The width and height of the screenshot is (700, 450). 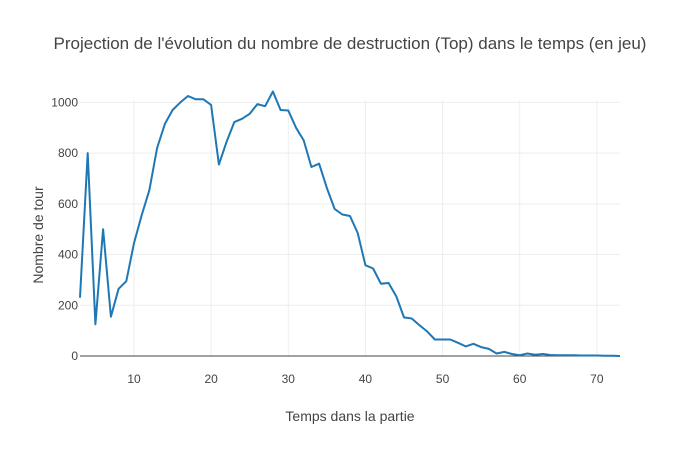 I want to click on y-tick-label: 400, so click(x=68, y=255).